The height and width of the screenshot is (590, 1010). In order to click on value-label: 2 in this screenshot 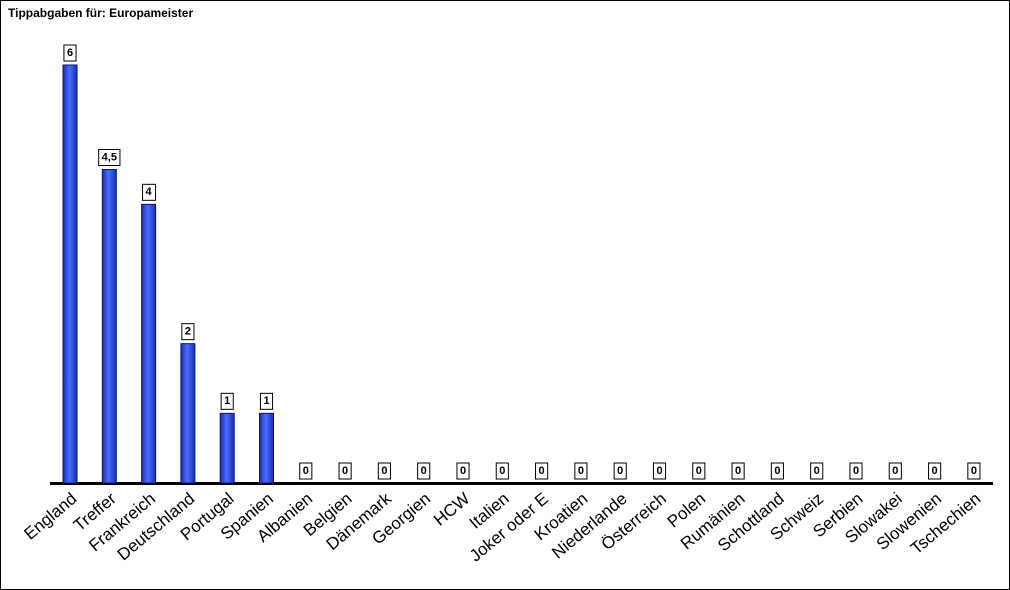, I will do `click(188, 332)`.